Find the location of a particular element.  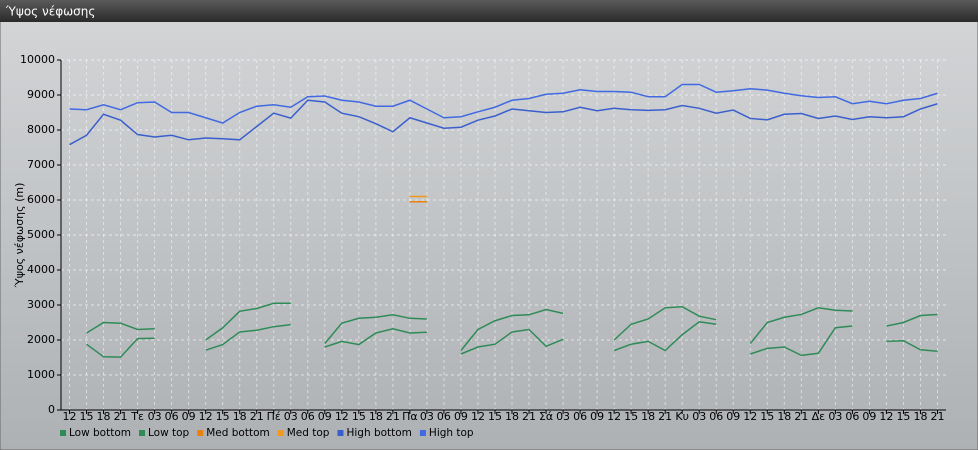

legend-label: High bottom is located at coordinates (378, 433).